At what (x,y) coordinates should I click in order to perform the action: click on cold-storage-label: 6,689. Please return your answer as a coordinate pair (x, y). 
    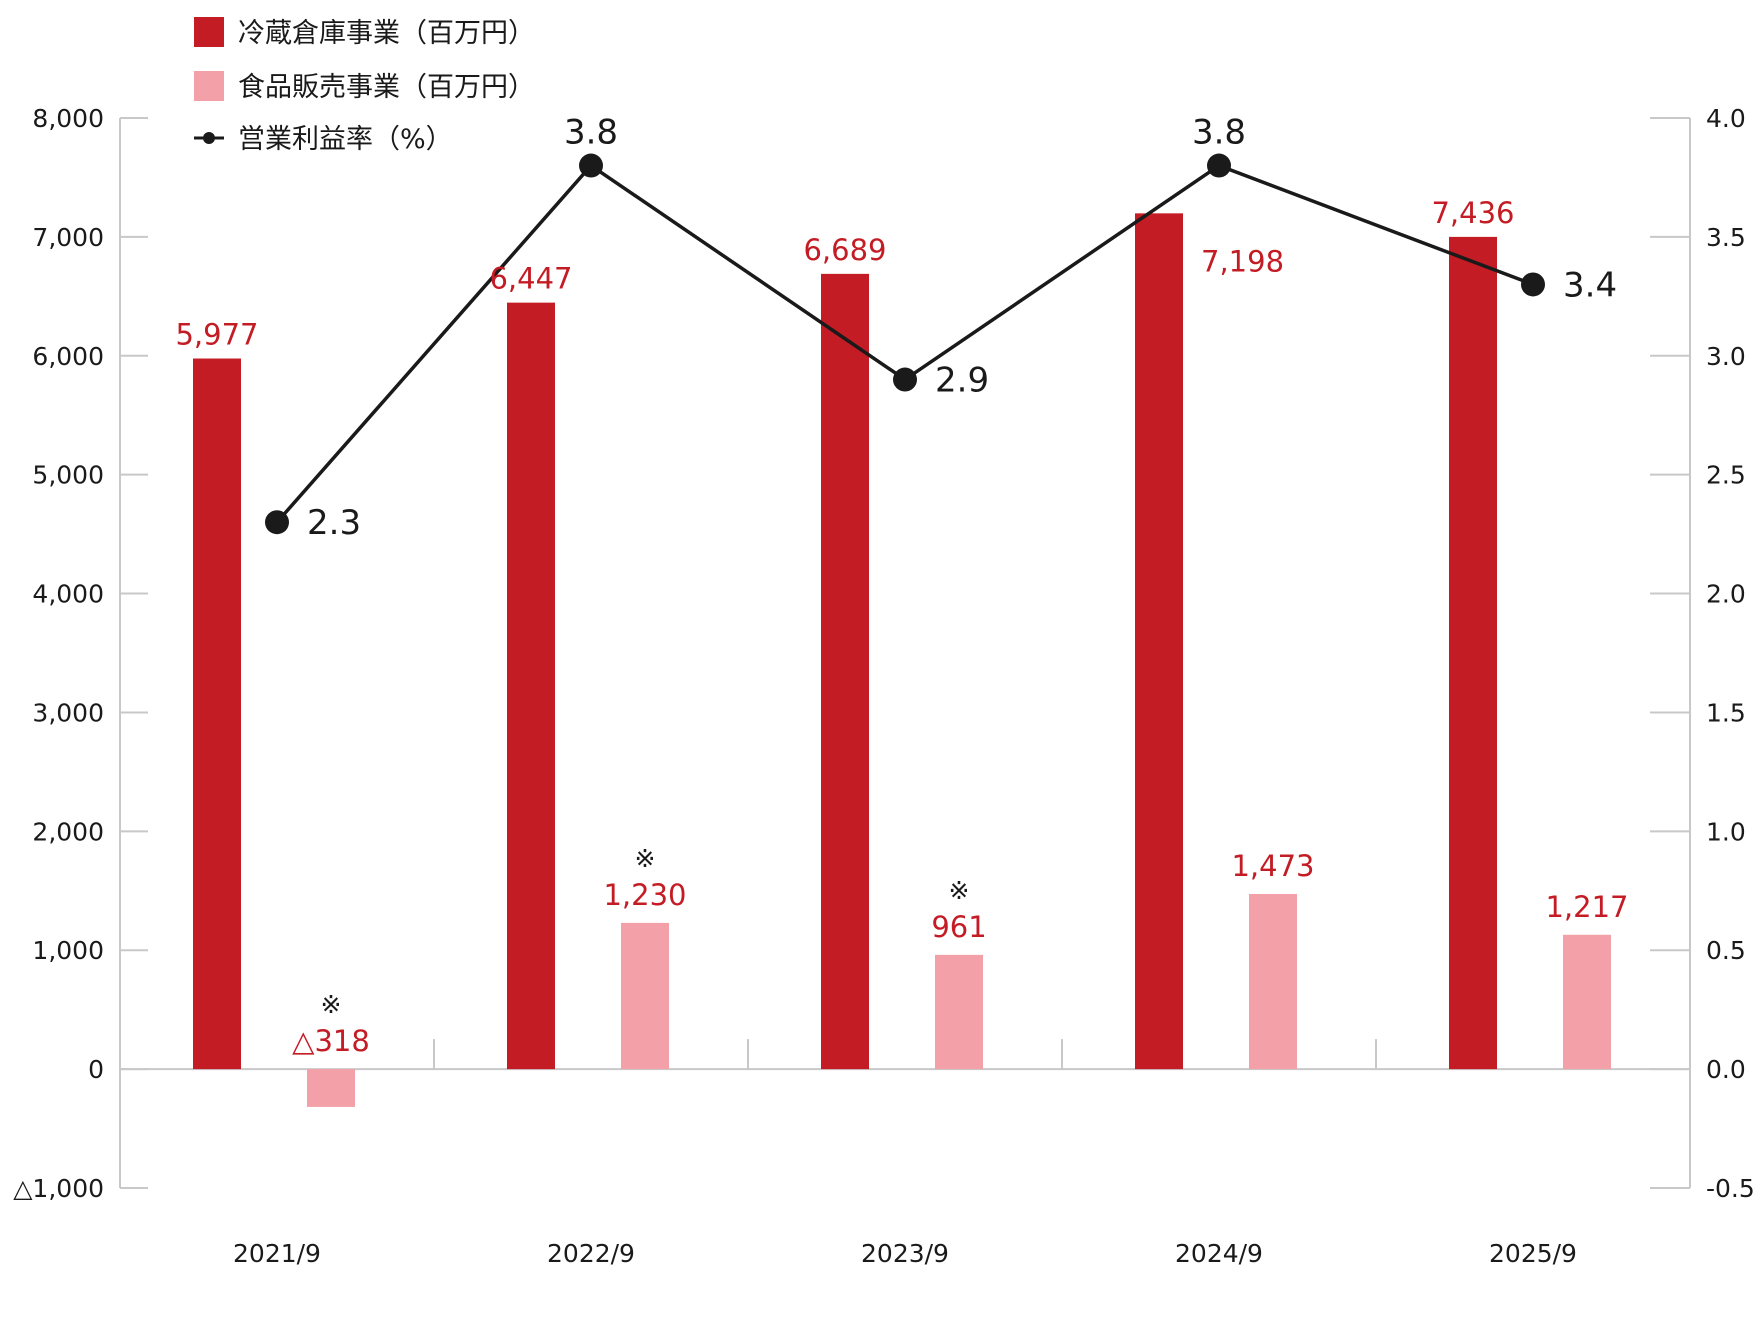
    Looking at the image, I should click on (844, 250).